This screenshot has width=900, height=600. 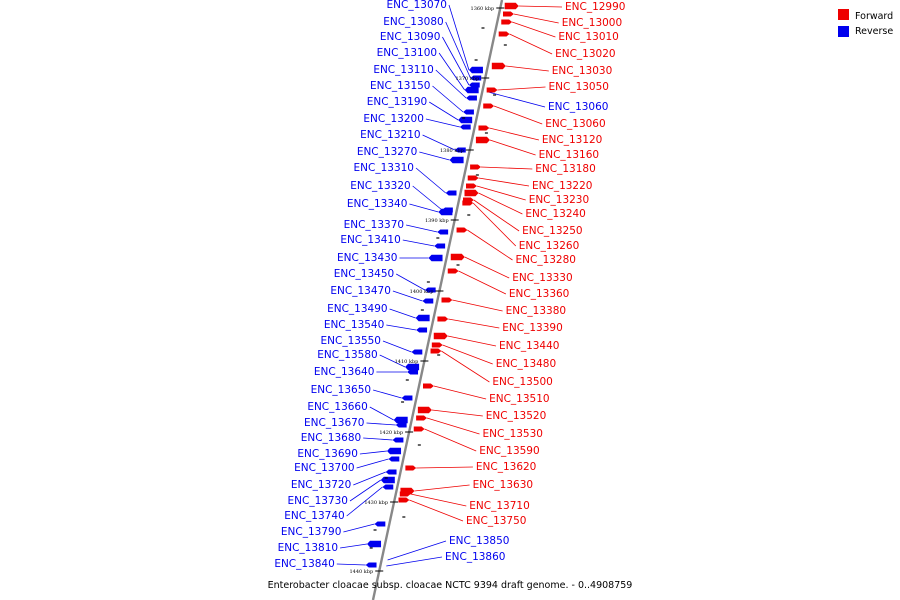 I want to click on gene-label-forward: ENC_13000, so click(x=592, y=23).